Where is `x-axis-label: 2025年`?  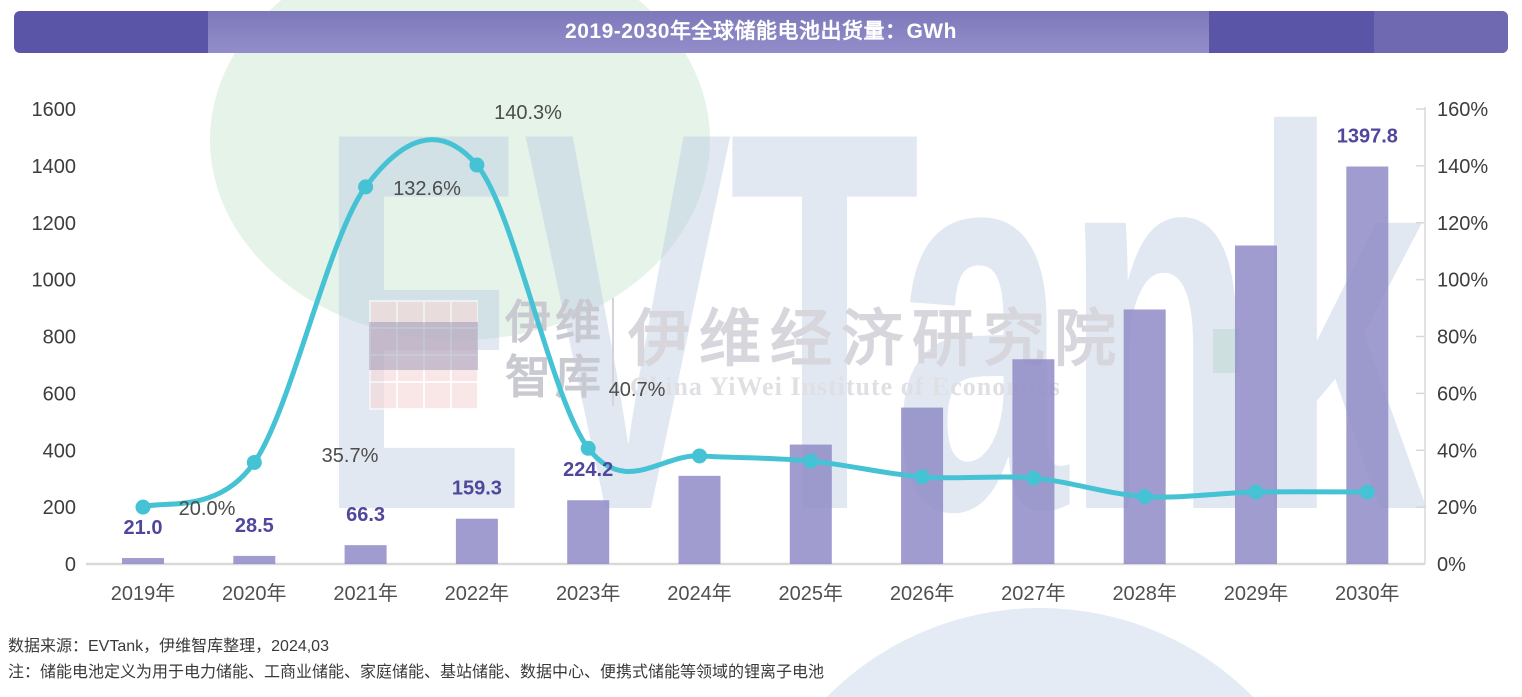 x-axis-label: 2025年 is located at coordinates (811, 593).